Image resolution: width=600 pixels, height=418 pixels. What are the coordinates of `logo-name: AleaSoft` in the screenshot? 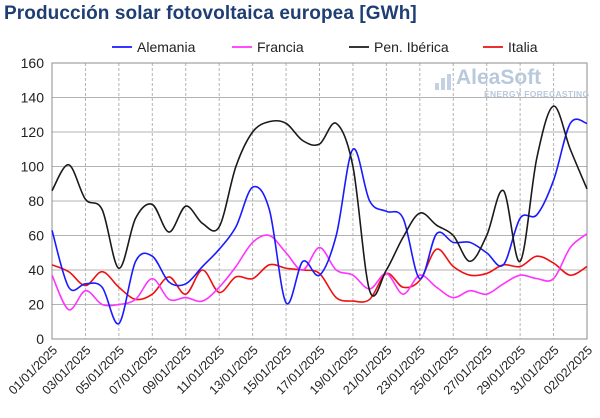 It's located at (499, 77).